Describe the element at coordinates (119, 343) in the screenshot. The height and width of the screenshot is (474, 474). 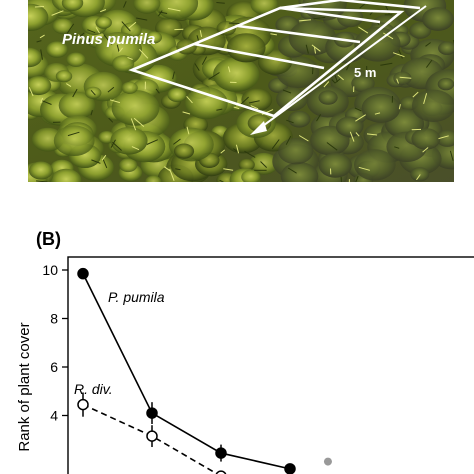
I see `series-labels: P. pumila R. div.` at that location.